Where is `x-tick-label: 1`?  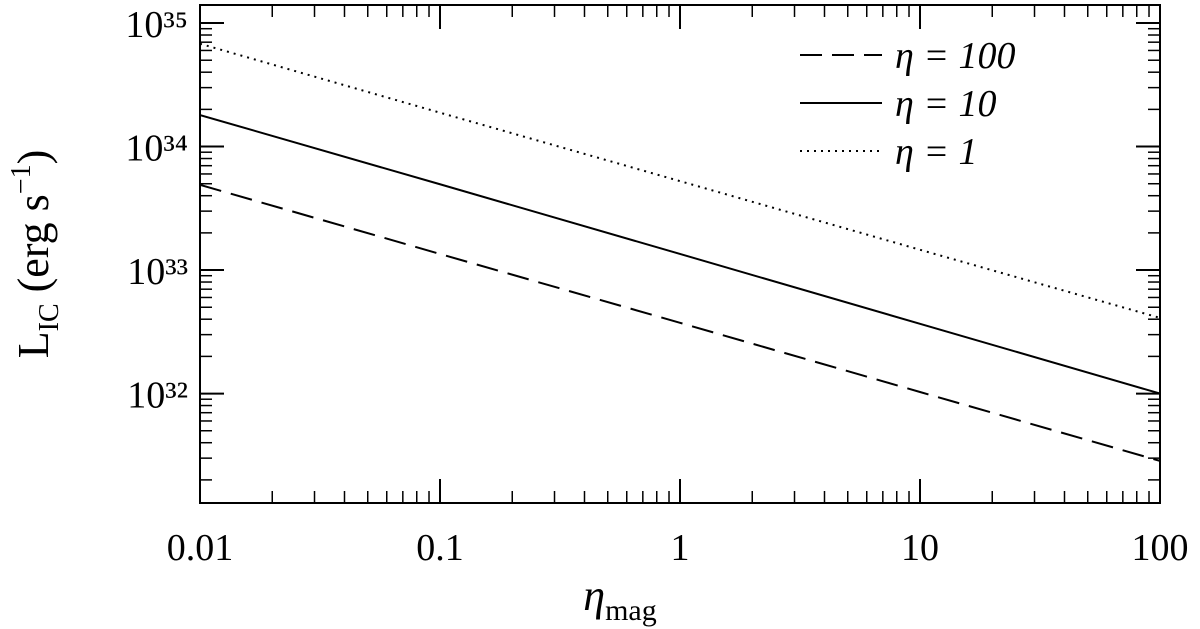 x-tick-label: 1 is located at coordinates (680, 548).